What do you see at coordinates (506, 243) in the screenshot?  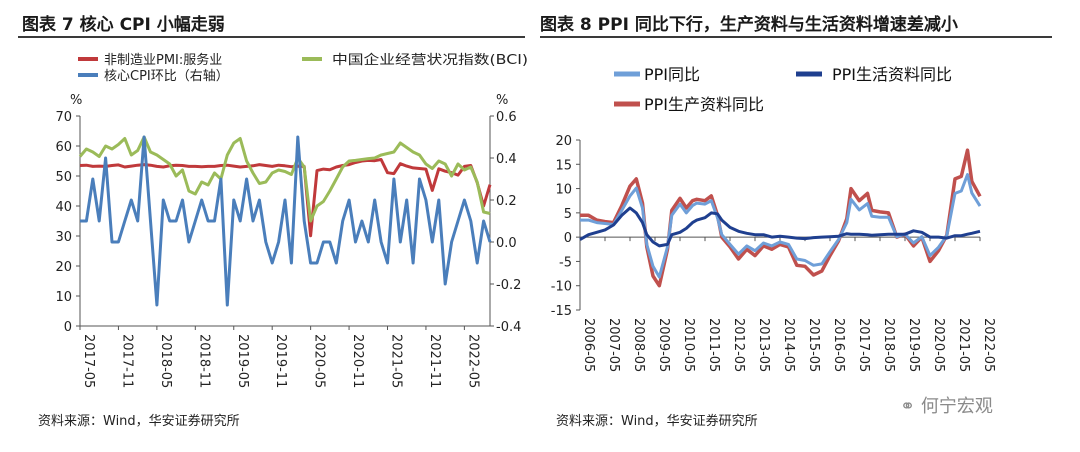 I see `right-y-tick-label: 0.0` at bounding box center [506, 243].